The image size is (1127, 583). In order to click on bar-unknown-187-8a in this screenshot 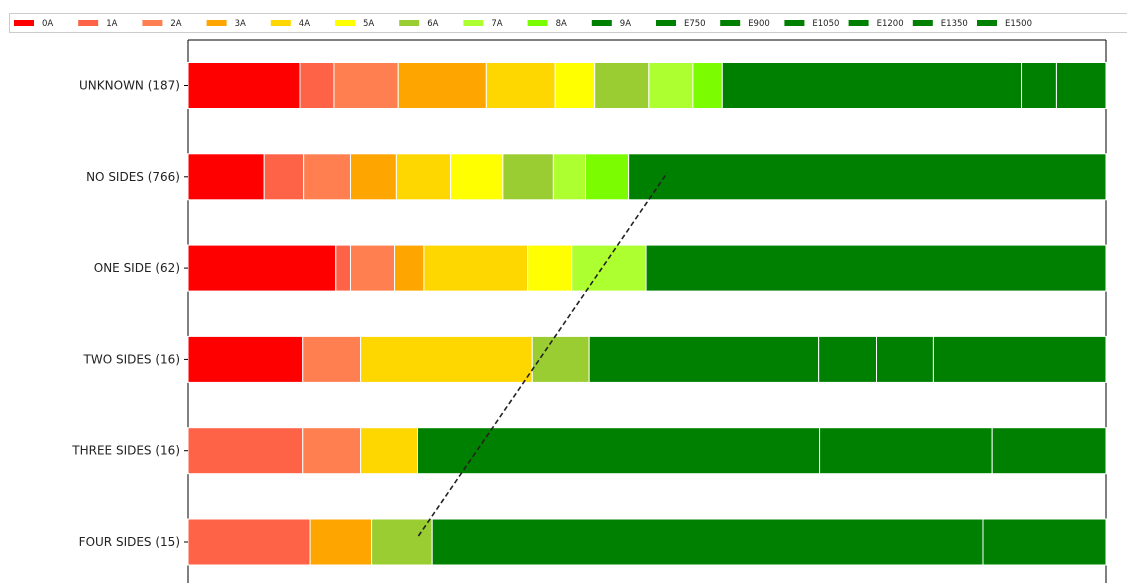, I will do `click(707, 85)`.